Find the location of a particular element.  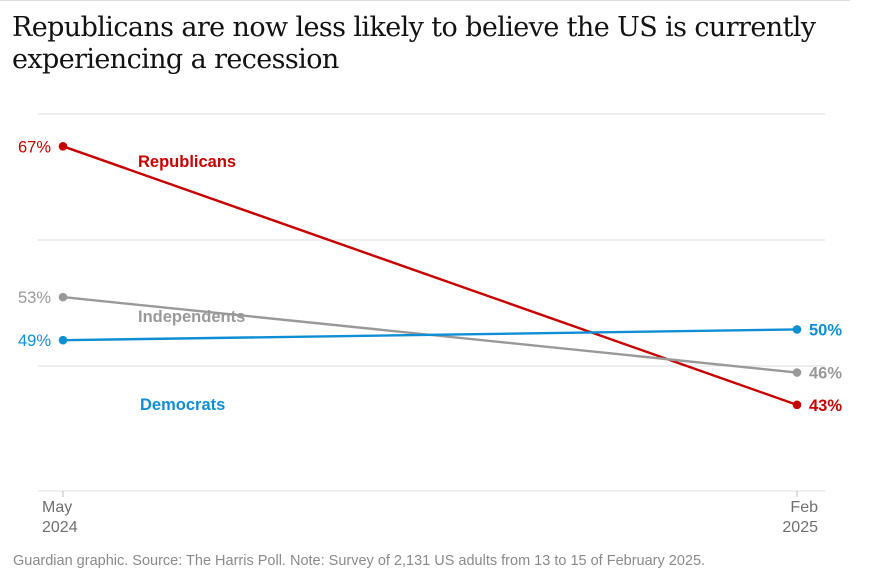

x-tick-label: 2025 is located at coordinates (800, 527).